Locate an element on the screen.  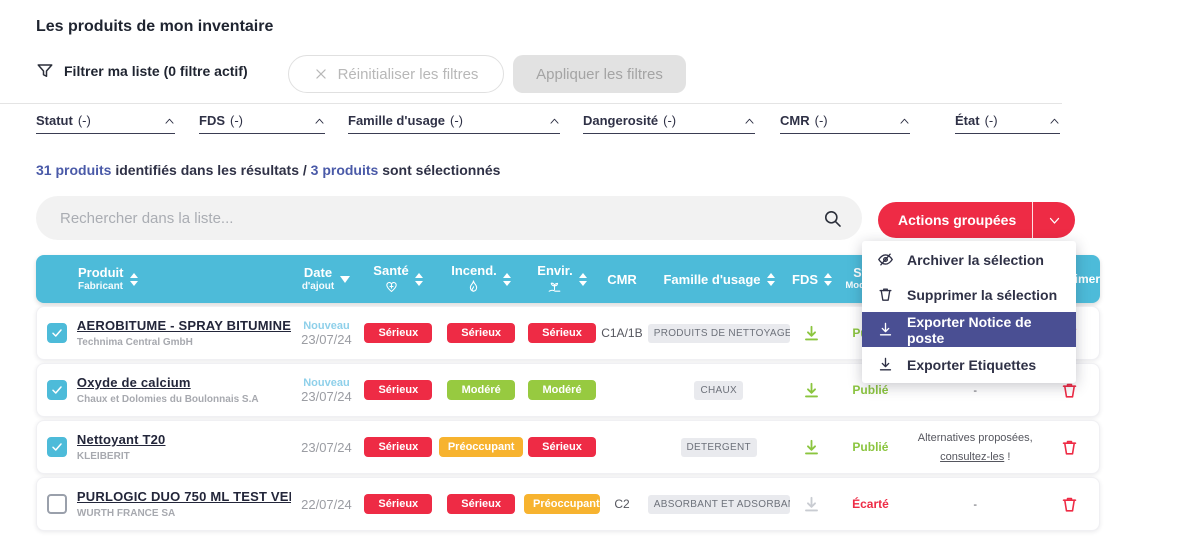
column-header-fds: FDS is located at coordinates (812, 279).